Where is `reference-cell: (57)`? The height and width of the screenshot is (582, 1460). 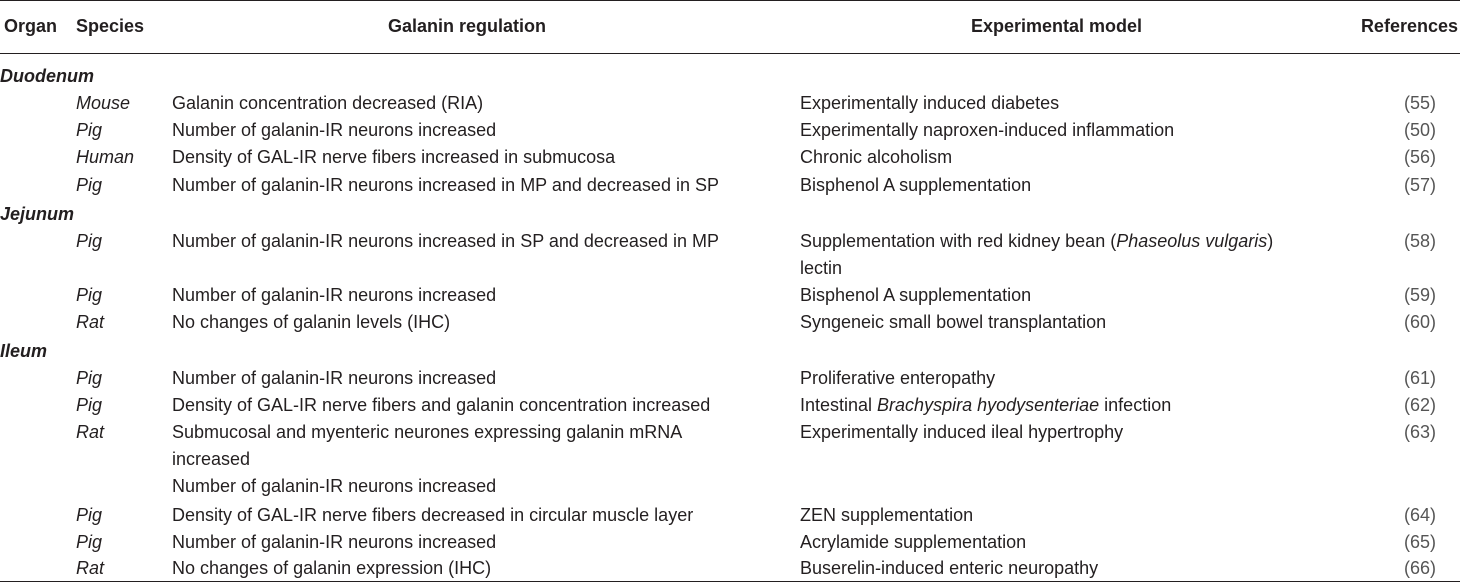
reference-cell: (57) is located at coordinates (1419, 185).